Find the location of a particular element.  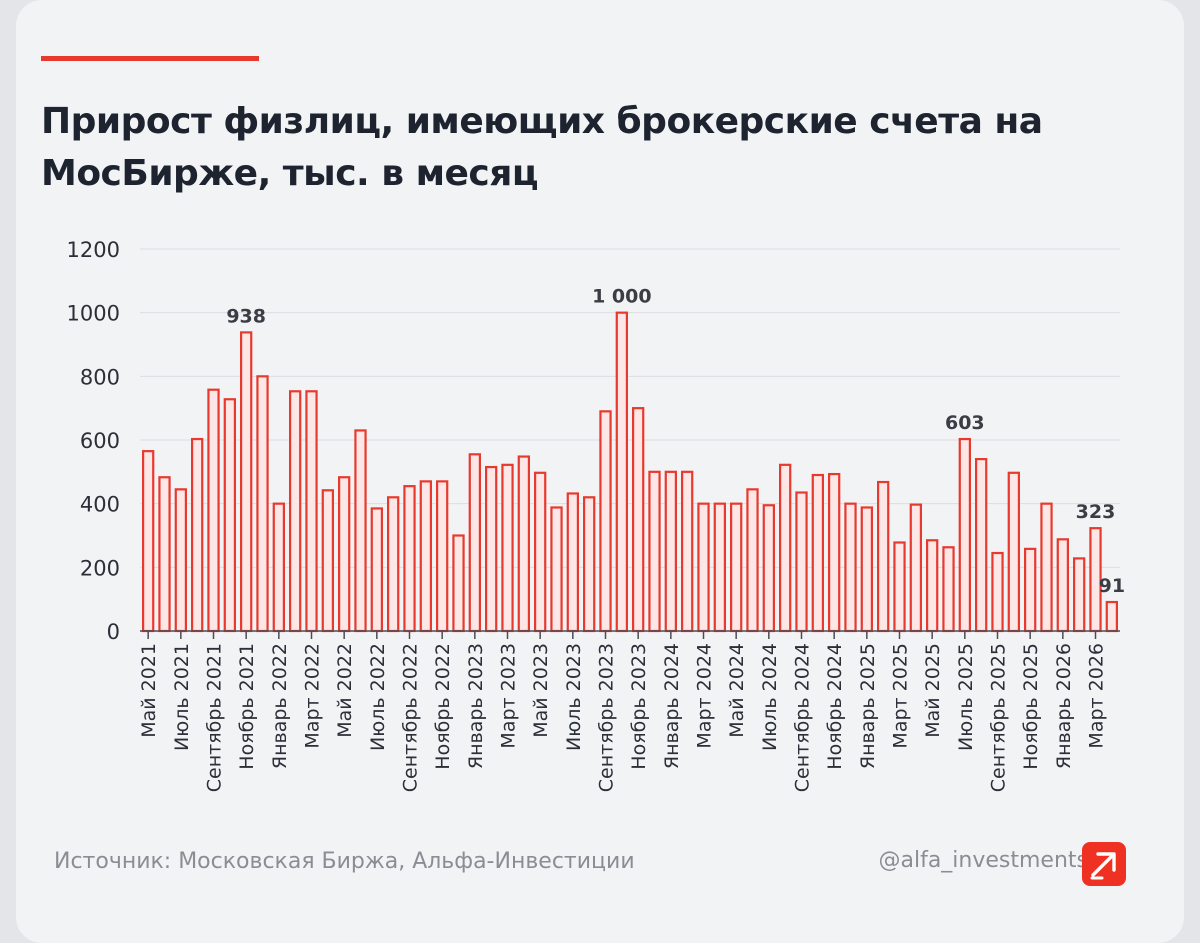

y-tick-label: 200 is located at coordinates (100, 568).